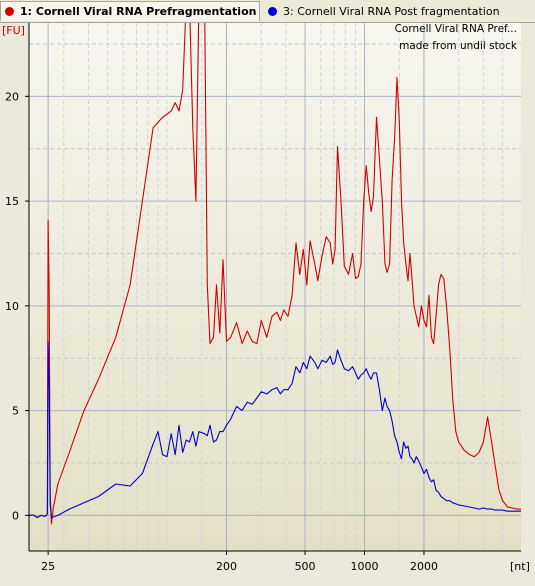 Image resolution: width=535 pixels, height=586 pixels. Describe the element at coordinates (520, 566) in the screenshot. I see `x-axis-unit-label: [nt]` at that location.